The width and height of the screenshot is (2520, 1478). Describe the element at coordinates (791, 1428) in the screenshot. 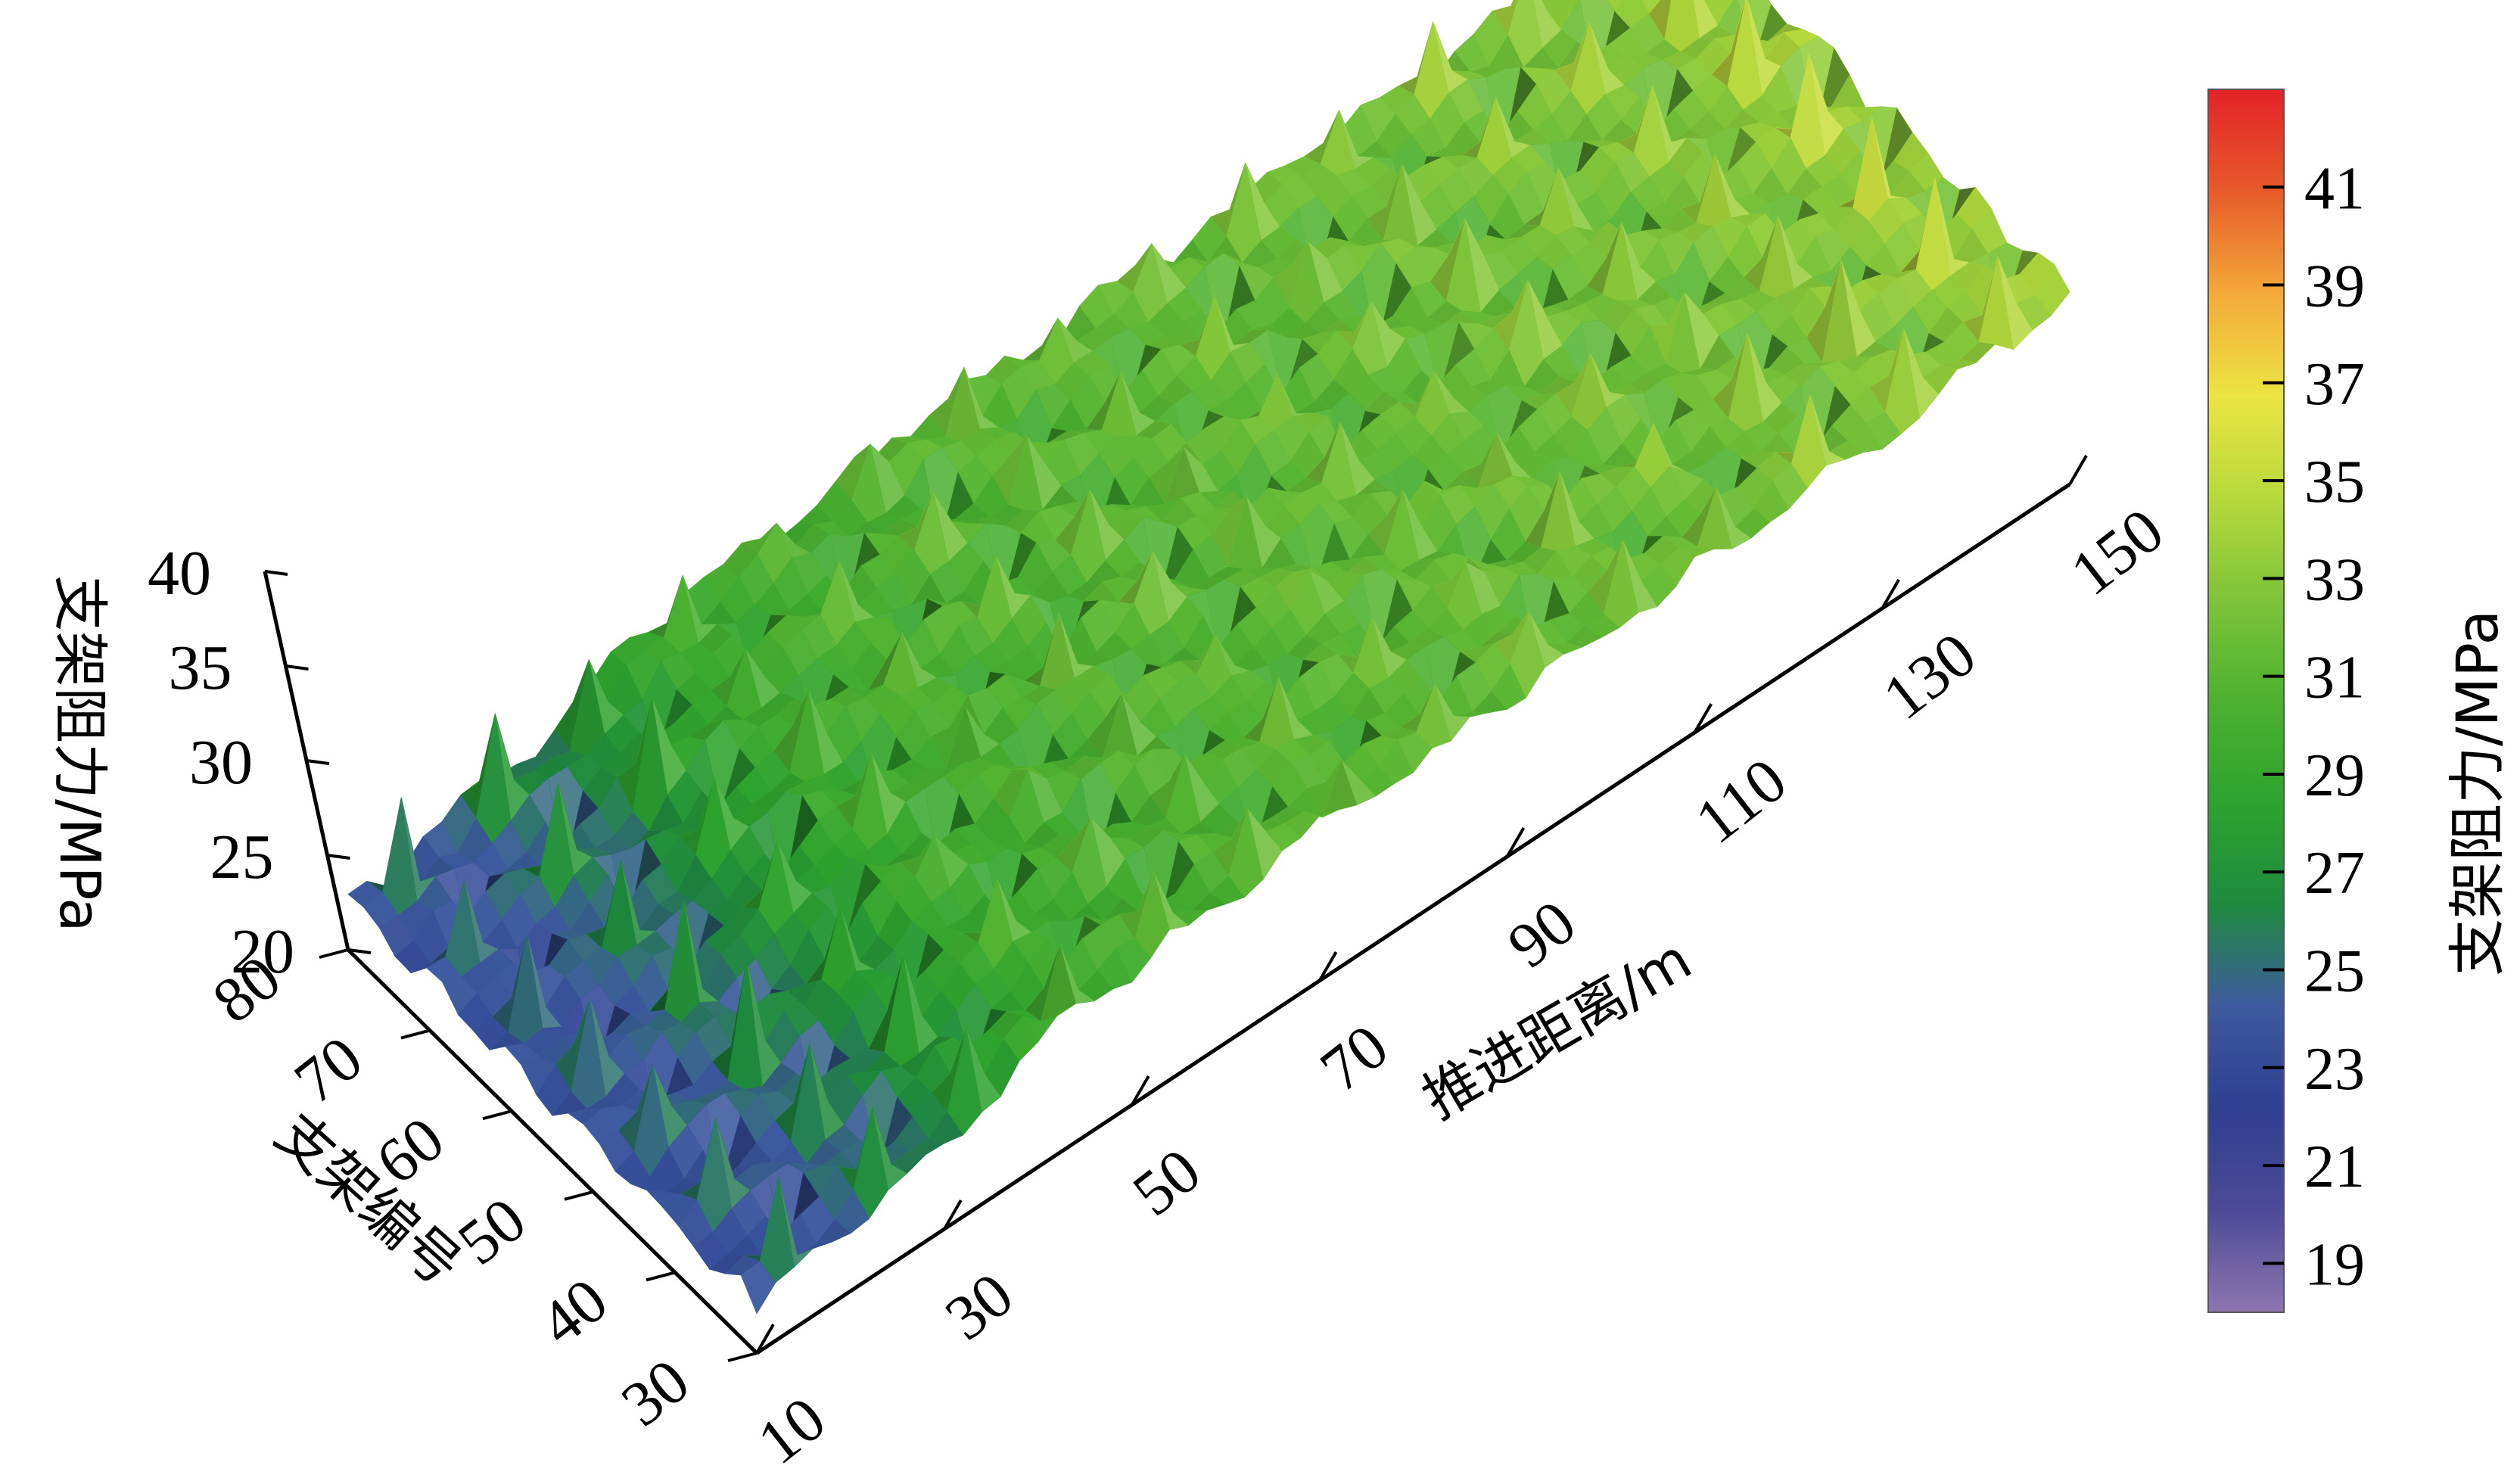

I see `x-tick-label: 10` at that location.